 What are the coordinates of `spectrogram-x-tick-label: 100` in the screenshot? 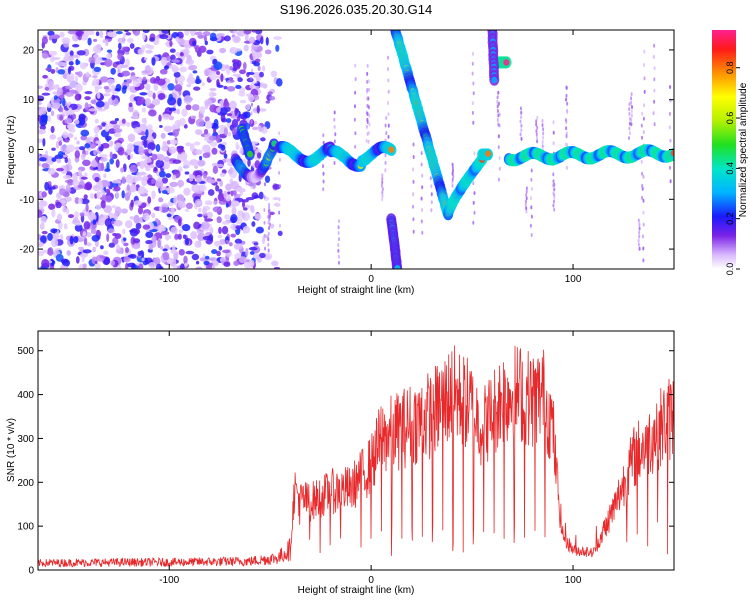 It's located at (573, 279).